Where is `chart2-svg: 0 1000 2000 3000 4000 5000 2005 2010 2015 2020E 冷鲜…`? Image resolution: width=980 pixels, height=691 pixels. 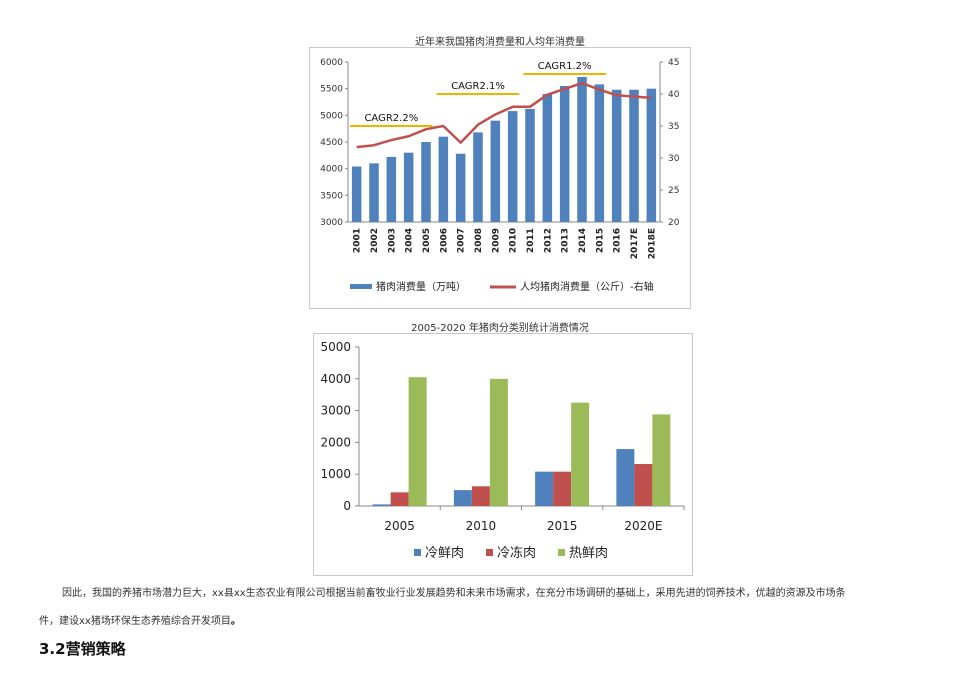
chart2-svg: 0 1000 2000 3000 4000 5000 2005 2010 2015 2020E 冷鲜… is located at coordinates (502, 450).